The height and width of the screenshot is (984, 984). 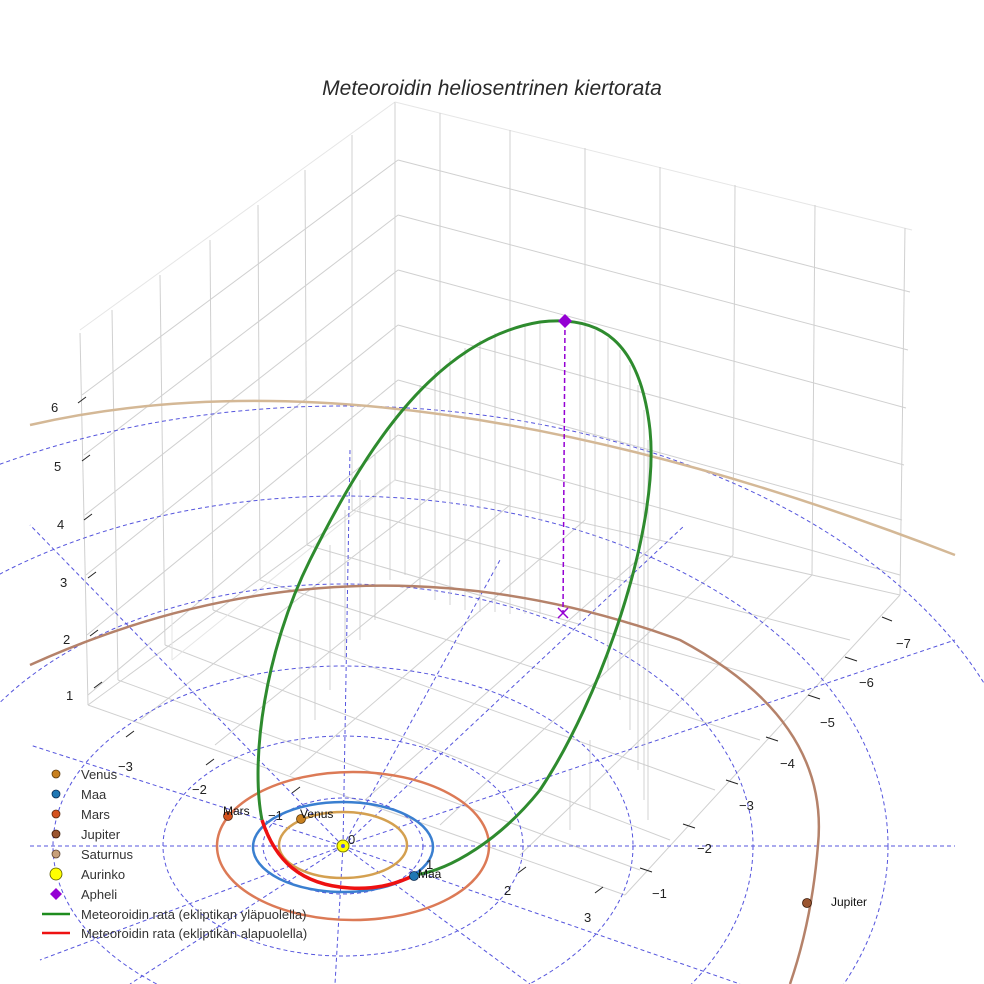 I want to click on svg-text: Apheli, so click(x=99, y=894).